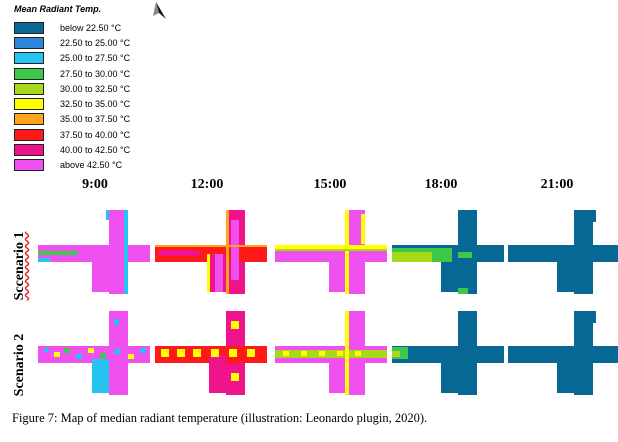 The image size is (618, 442). I want to click on legend-label: 27.50 to 30.00 °C, so click(95, 73).